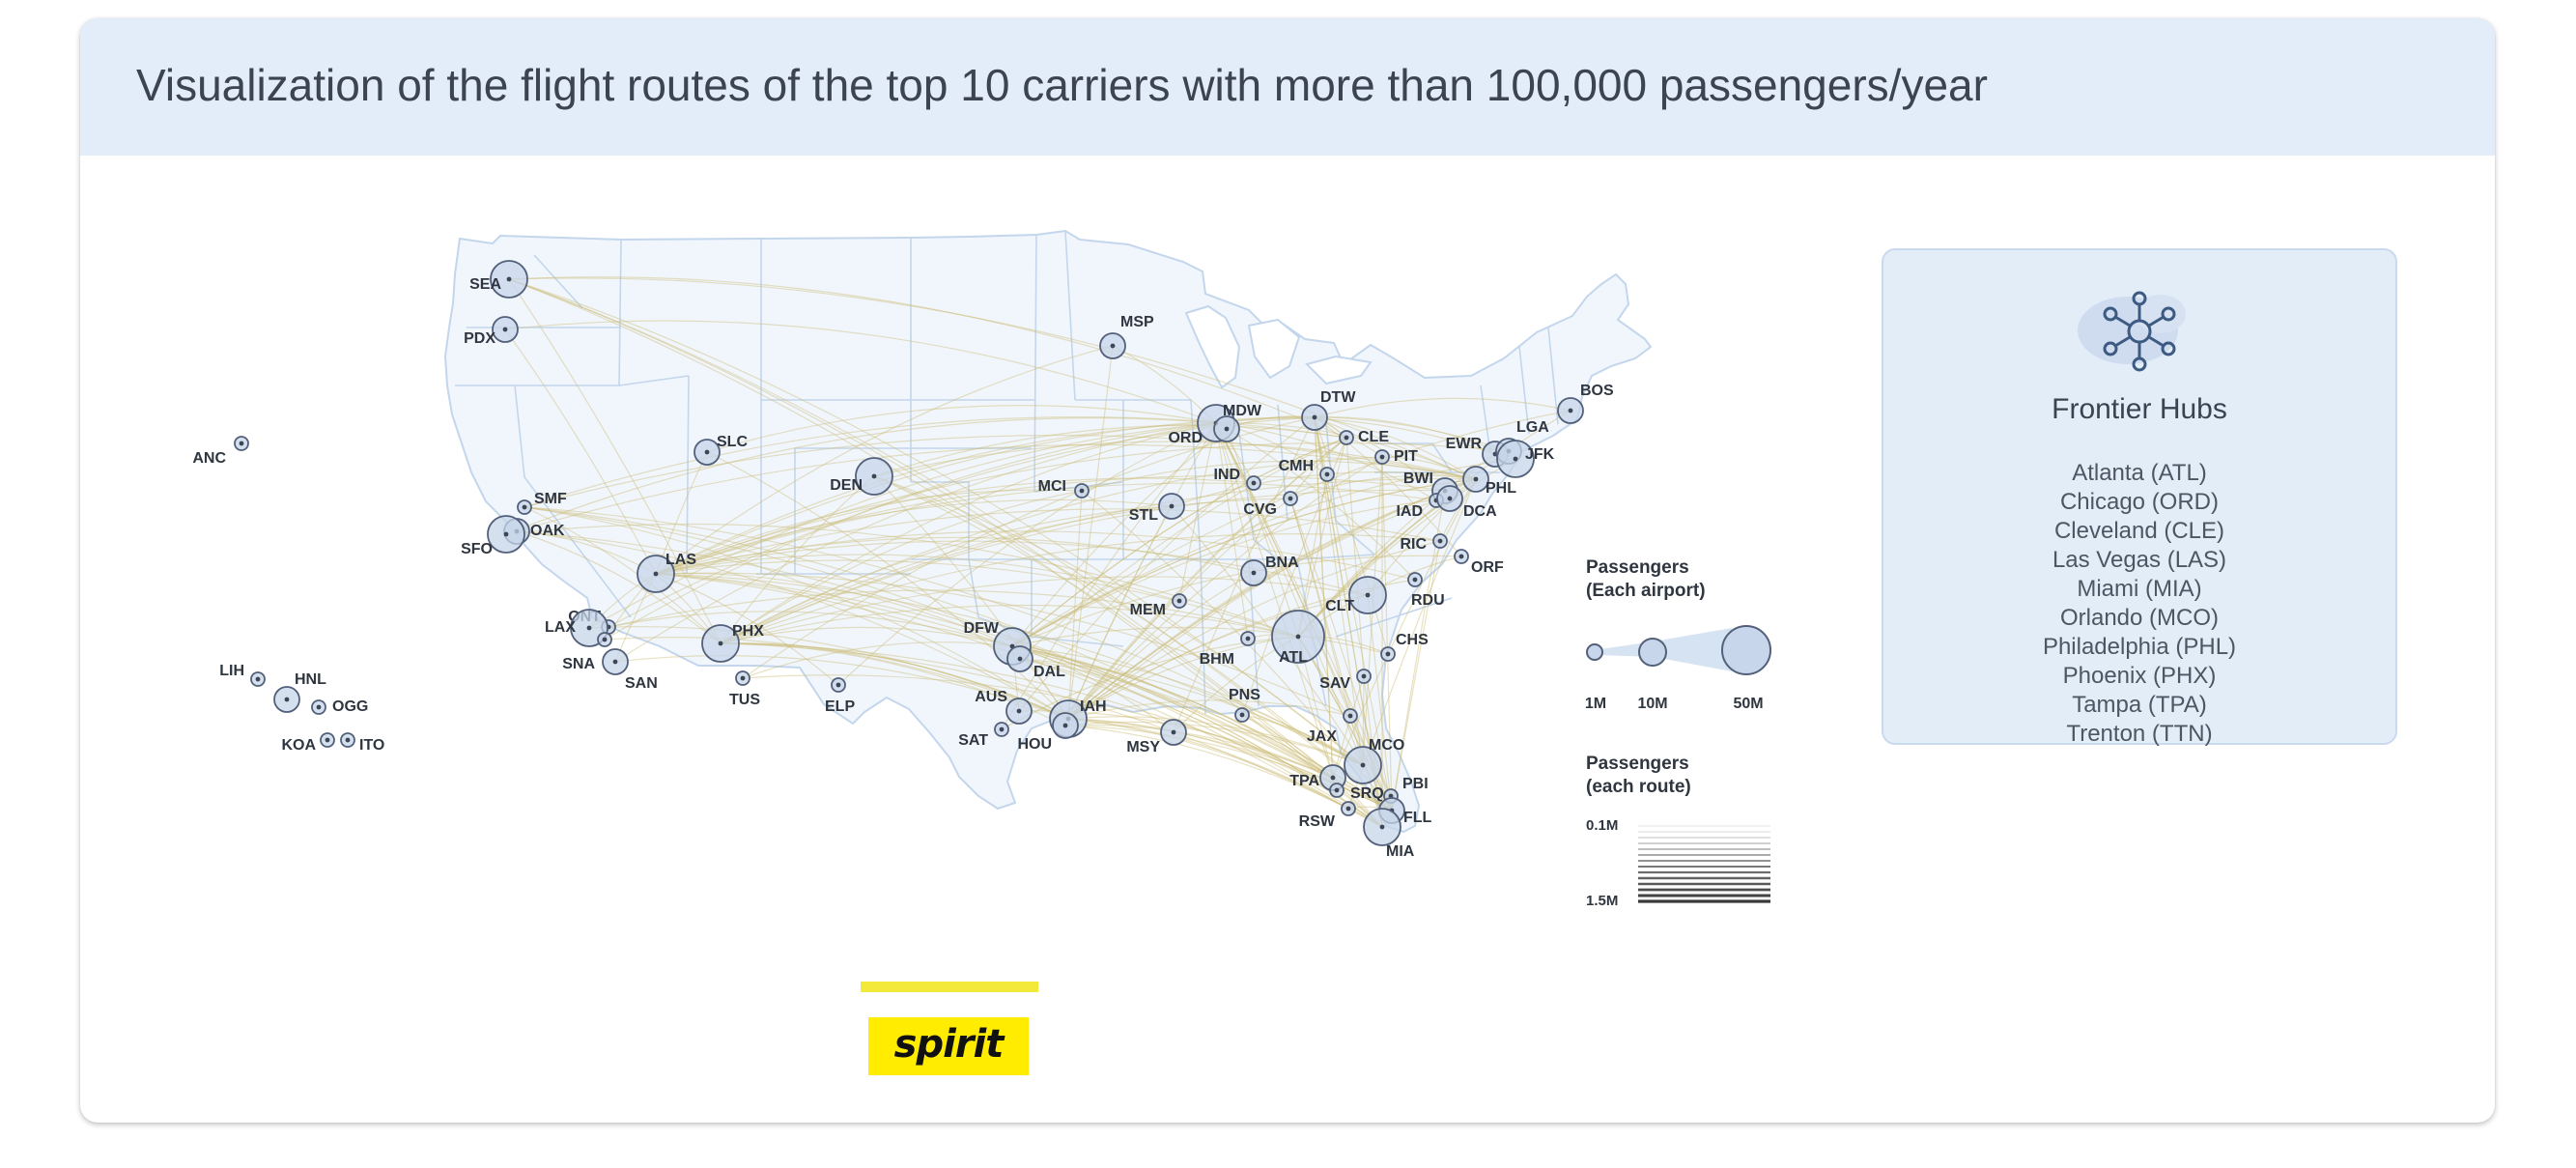  Describe the element at coordinates (1585, 403) in the screenshot. I see `airport-bos: BOS` at that location.